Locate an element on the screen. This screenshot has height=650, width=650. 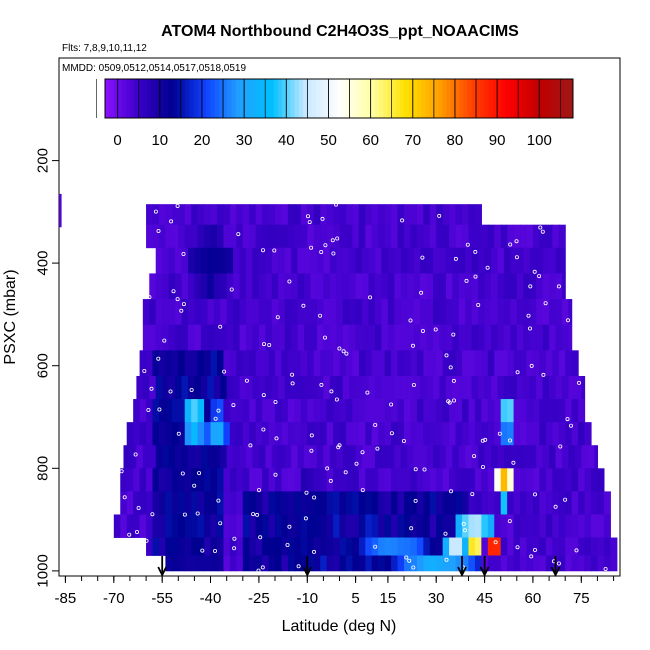
flights-label: Flts: 7,8,9,10,11,12 is located at coordinates (104, 48).